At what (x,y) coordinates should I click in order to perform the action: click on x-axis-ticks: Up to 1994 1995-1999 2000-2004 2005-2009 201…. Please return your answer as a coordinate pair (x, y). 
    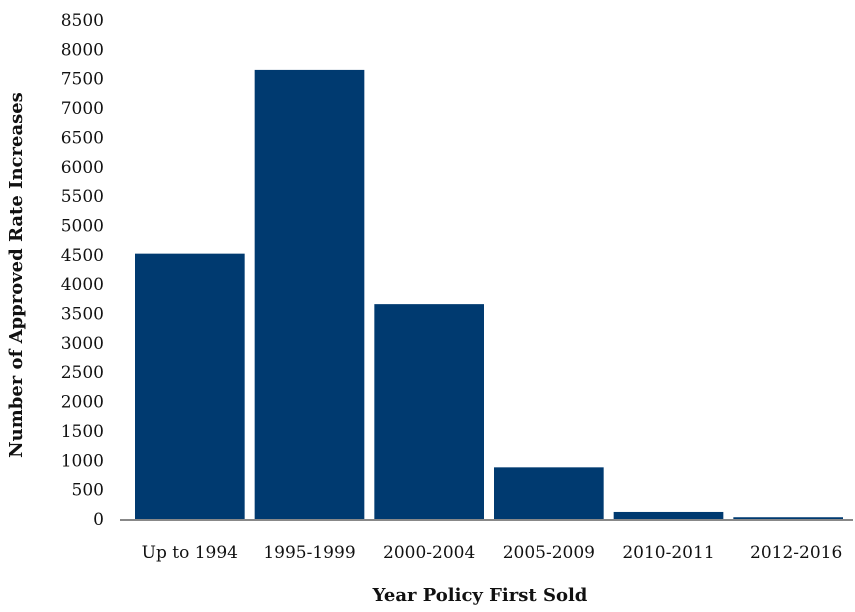
    Looking at the image, I should click on (492, 553).